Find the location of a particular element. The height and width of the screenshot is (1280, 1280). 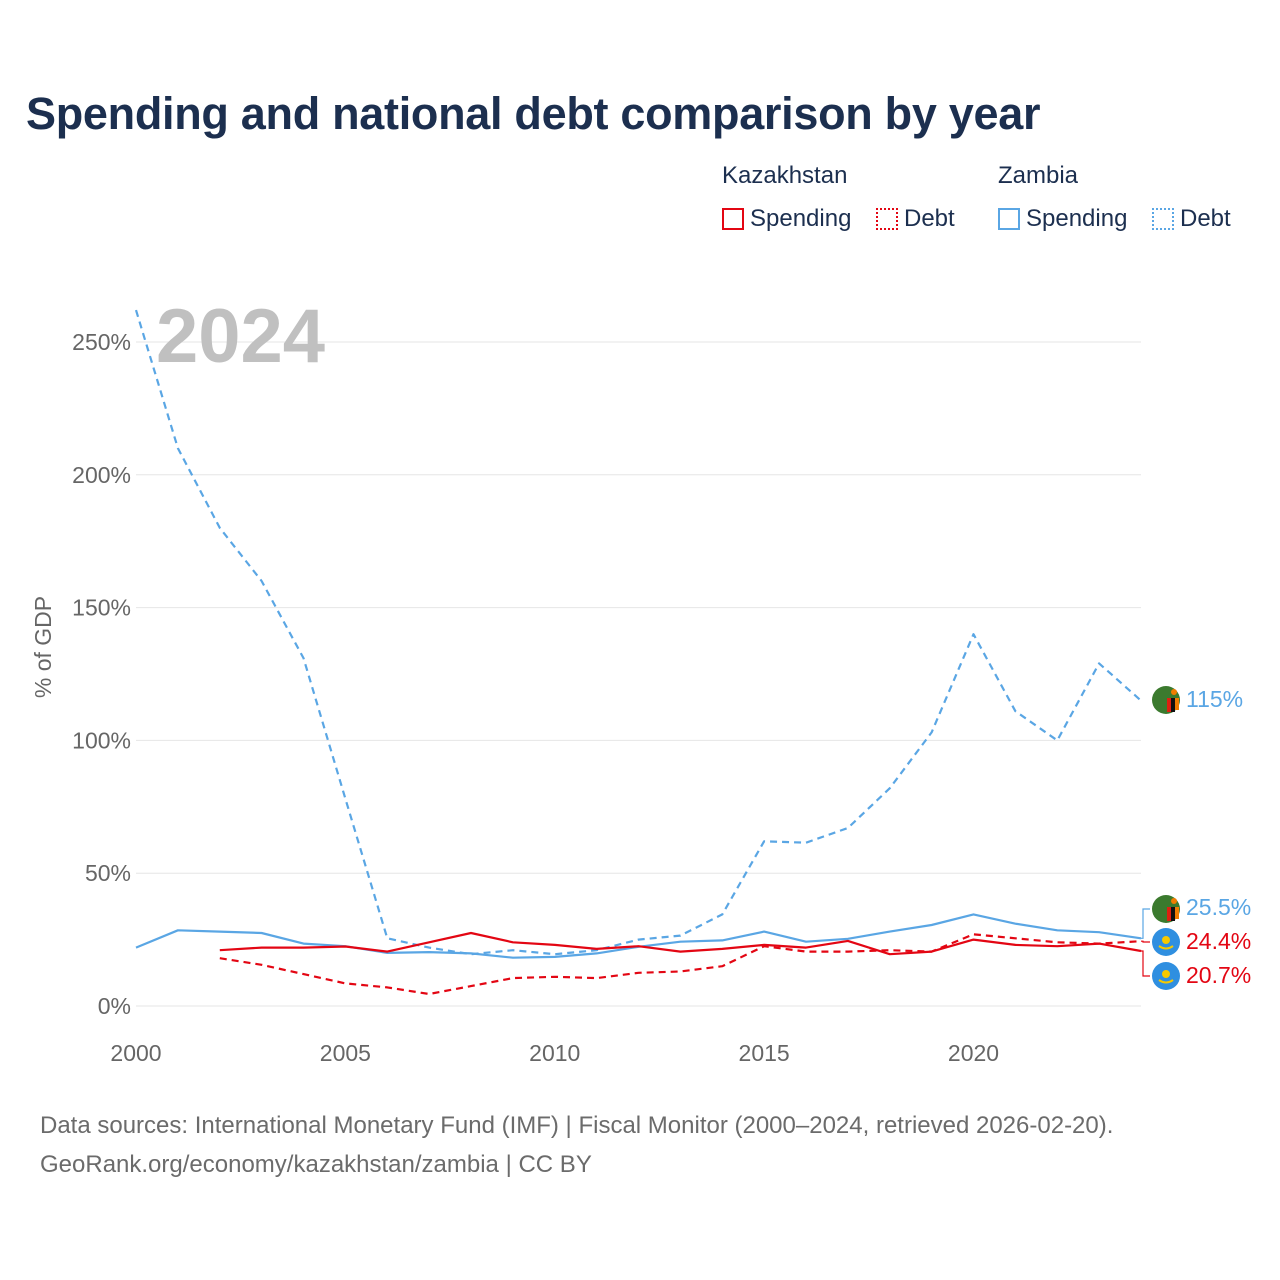

legend-zambia: Zambia Spending Debt is located at coordinates (1128, 202).